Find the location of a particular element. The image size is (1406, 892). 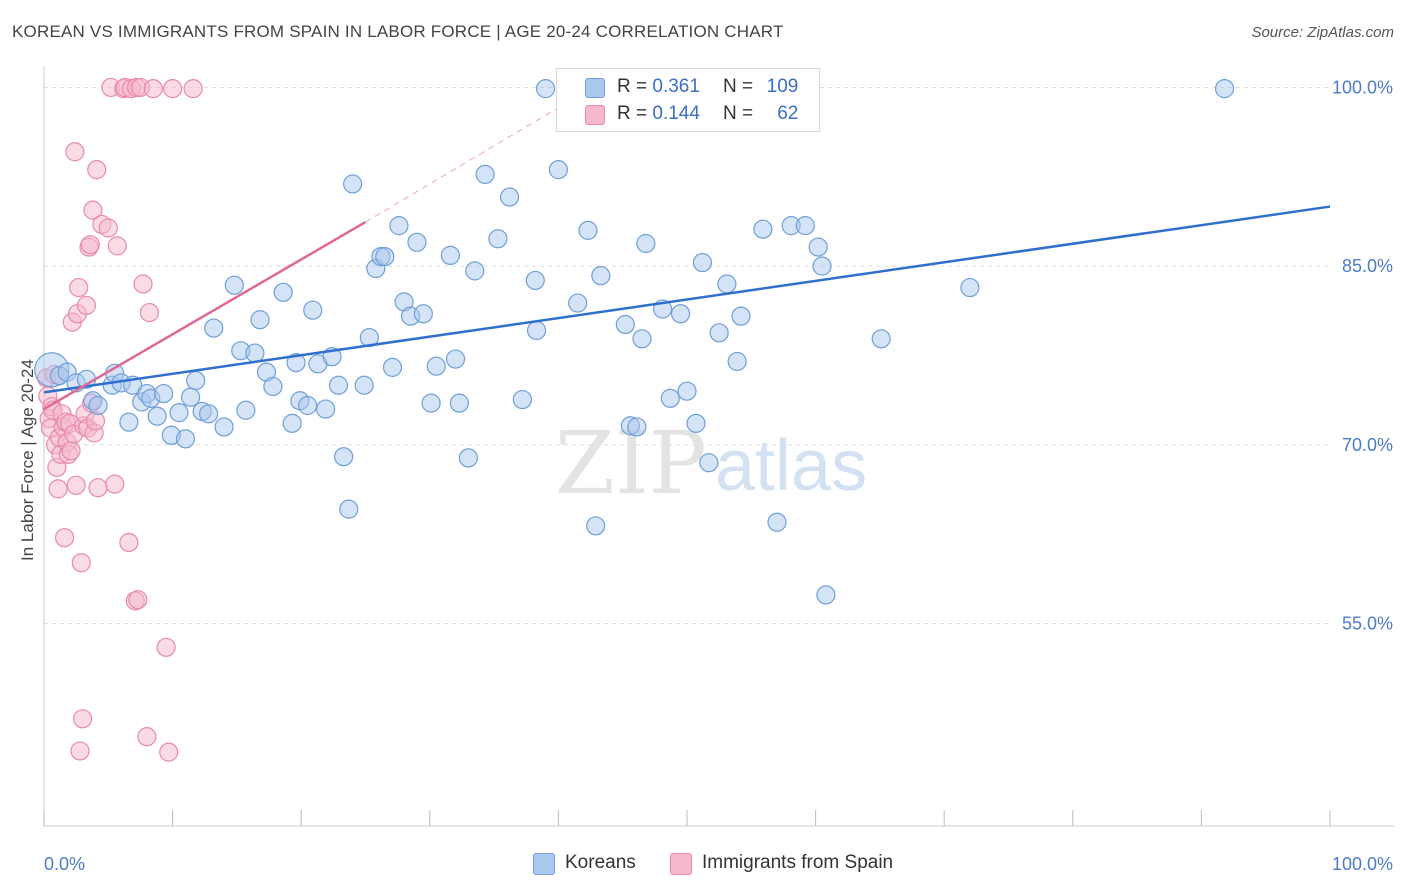

trend-line-spain is located at coordinates (205, 315).